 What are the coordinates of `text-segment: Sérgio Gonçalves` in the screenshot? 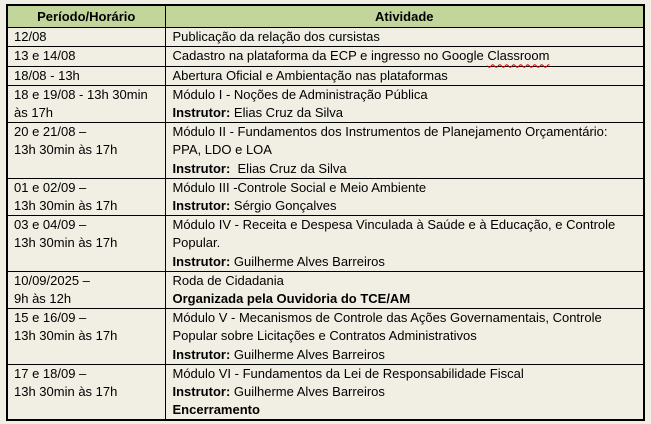 It's located at (283, 206).